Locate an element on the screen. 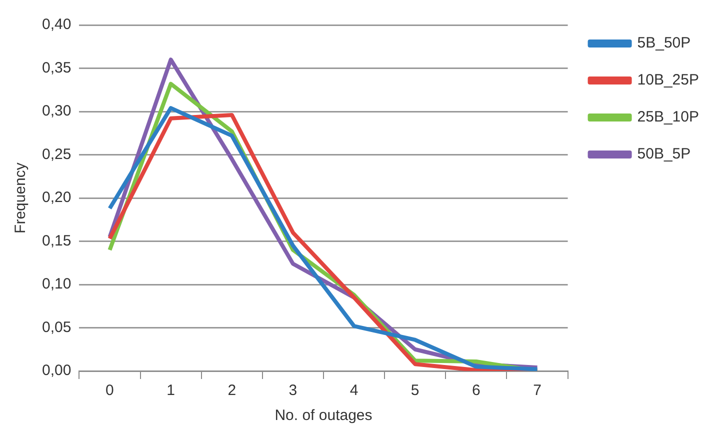 This screenshot has width=723, height=437. x-tick-label: 0 is located at coordinates (110, 391).